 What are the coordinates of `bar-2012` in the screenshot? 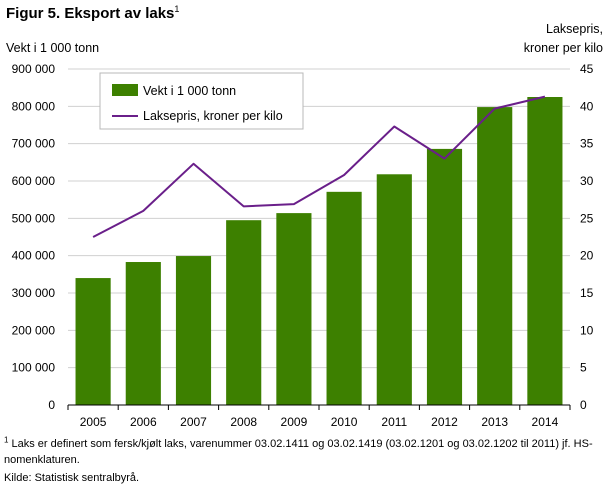 It's located at (444, 277).